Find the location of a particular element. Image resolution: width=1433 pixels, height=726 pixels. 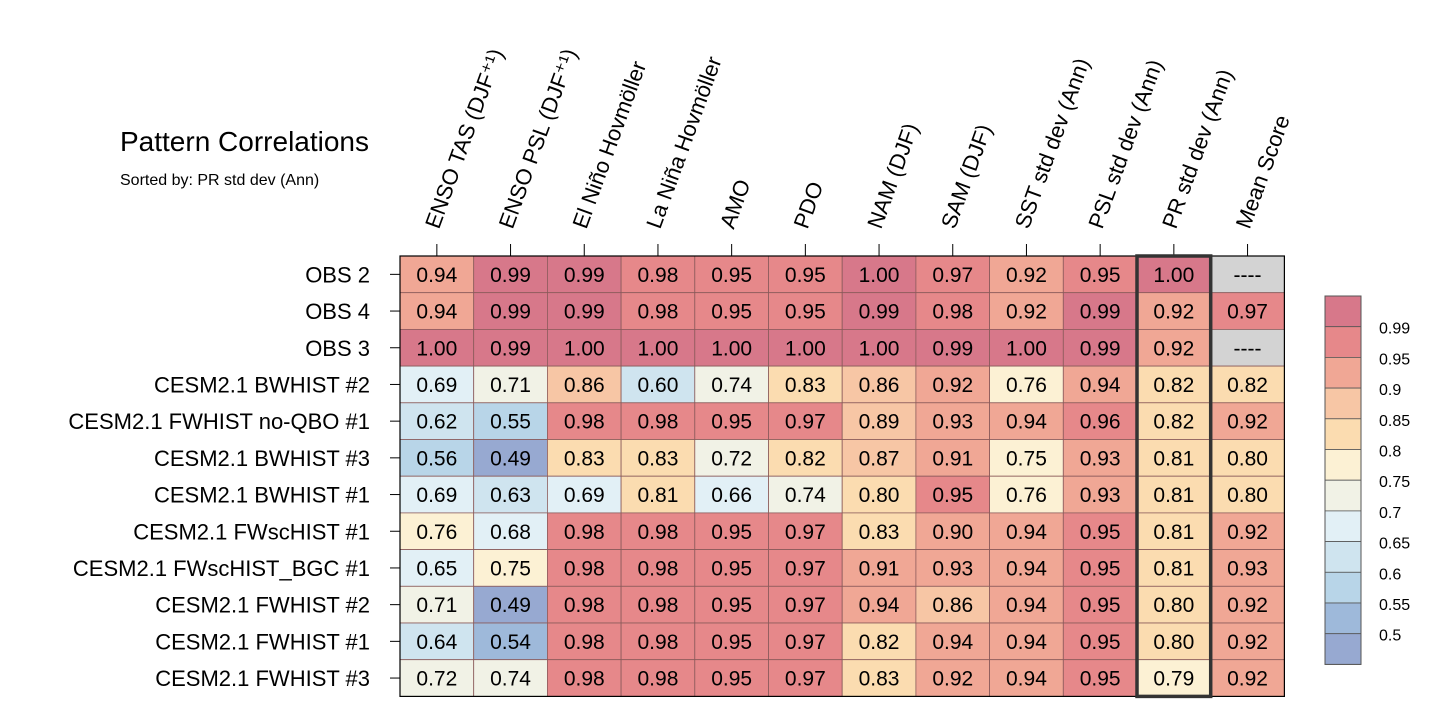

legend-label: 0.55 is located at coordinates (1394, 605).